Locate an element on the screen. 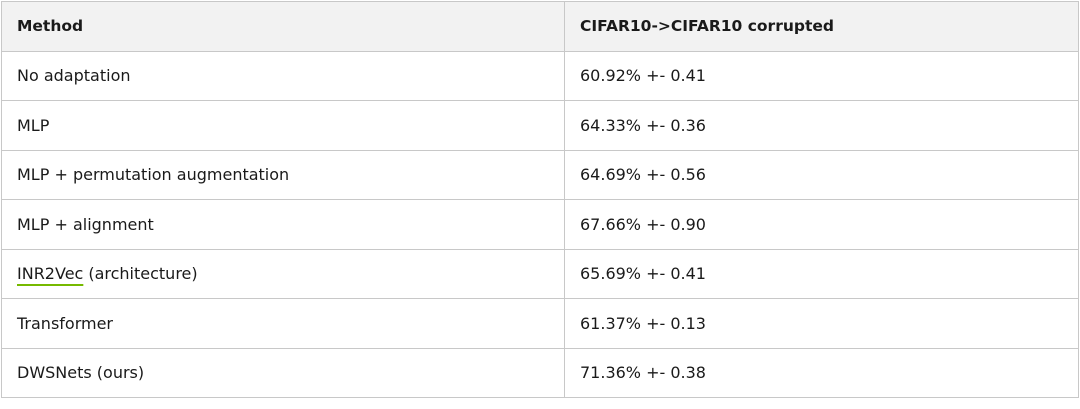 The height and width of the screenshot is (409, 1080). table-row: MLP + alignment 67.66% +- 0.90 is located at coordinates (540, 224).